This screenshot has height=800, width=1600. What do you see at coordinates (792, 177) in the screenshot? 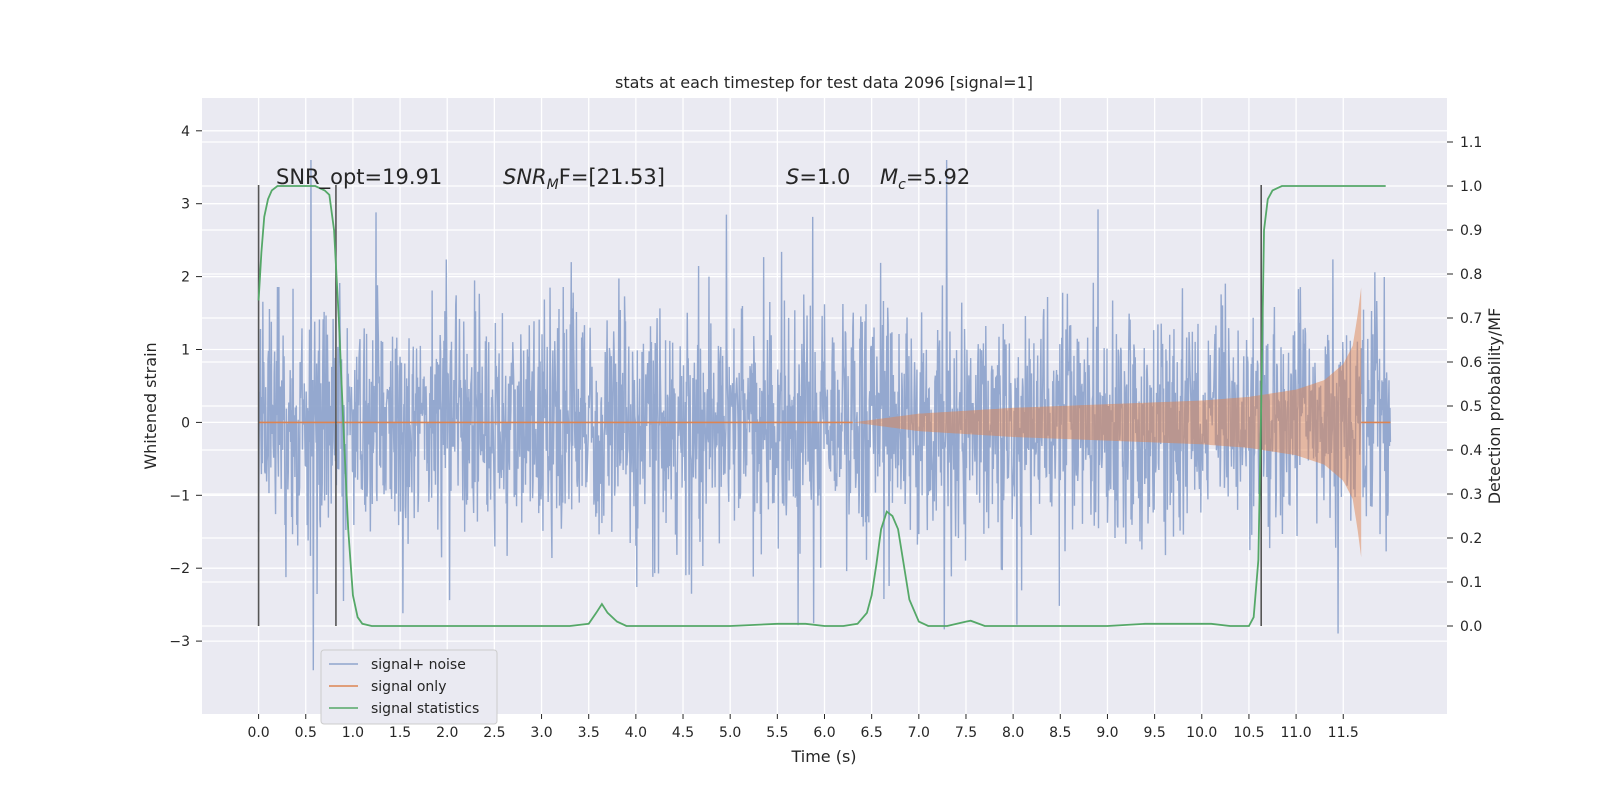
I see `annotation-s-main: S` at bounding box center [792, 177].